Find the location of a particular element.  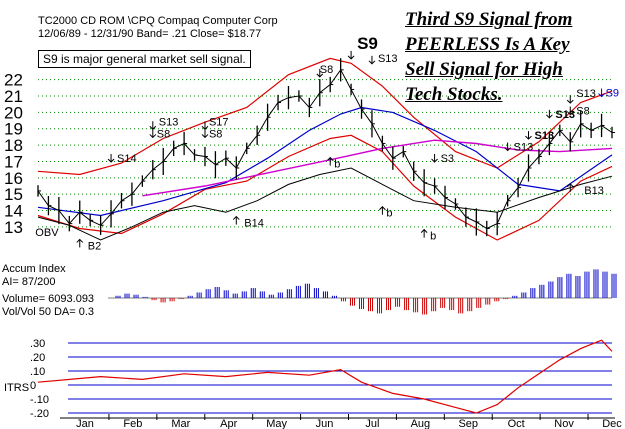

itrs-tick-label: 0 is located at coordinates (33, 386).